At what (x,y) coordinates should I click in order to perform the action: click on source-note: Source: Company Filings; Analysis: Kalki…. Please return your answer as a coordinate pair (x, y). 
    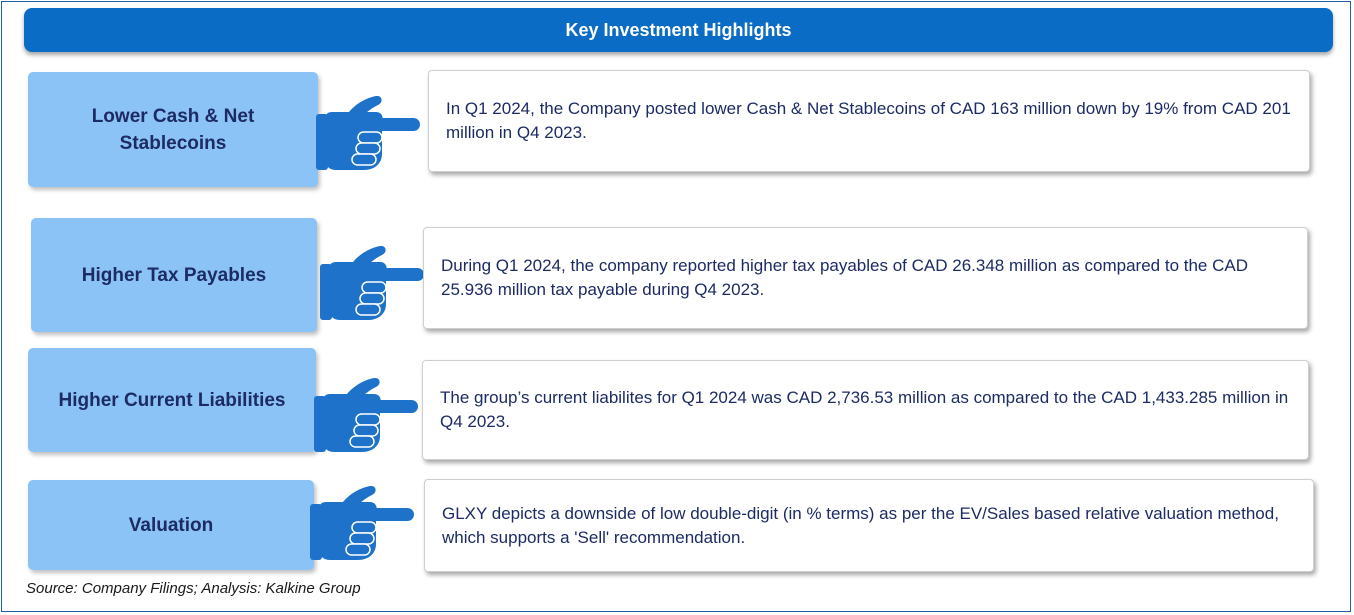
    Looking at the image, I should click on (193, 588).